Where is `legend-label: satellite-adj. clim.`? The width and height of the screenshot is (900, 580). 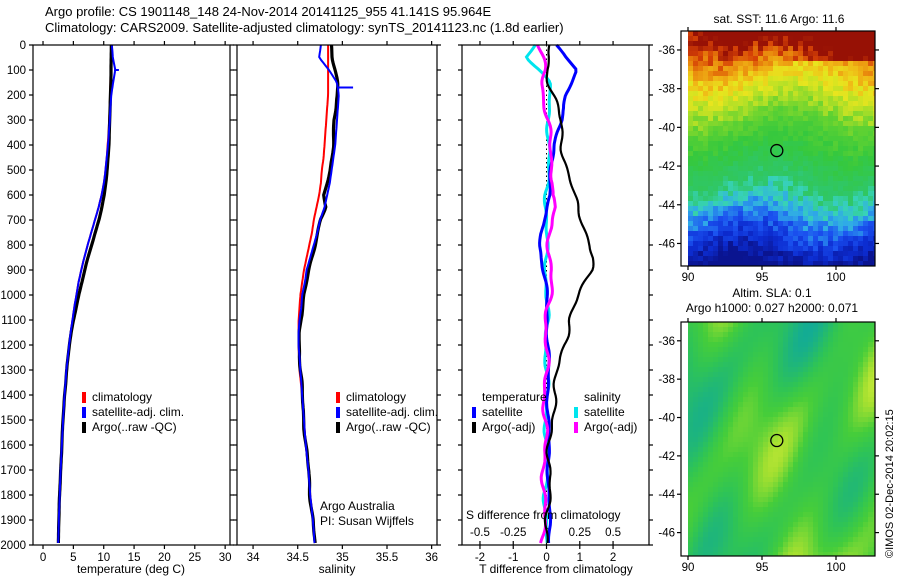
legend-label: satellite-adj. clim. is located at coordinates (392, 412).